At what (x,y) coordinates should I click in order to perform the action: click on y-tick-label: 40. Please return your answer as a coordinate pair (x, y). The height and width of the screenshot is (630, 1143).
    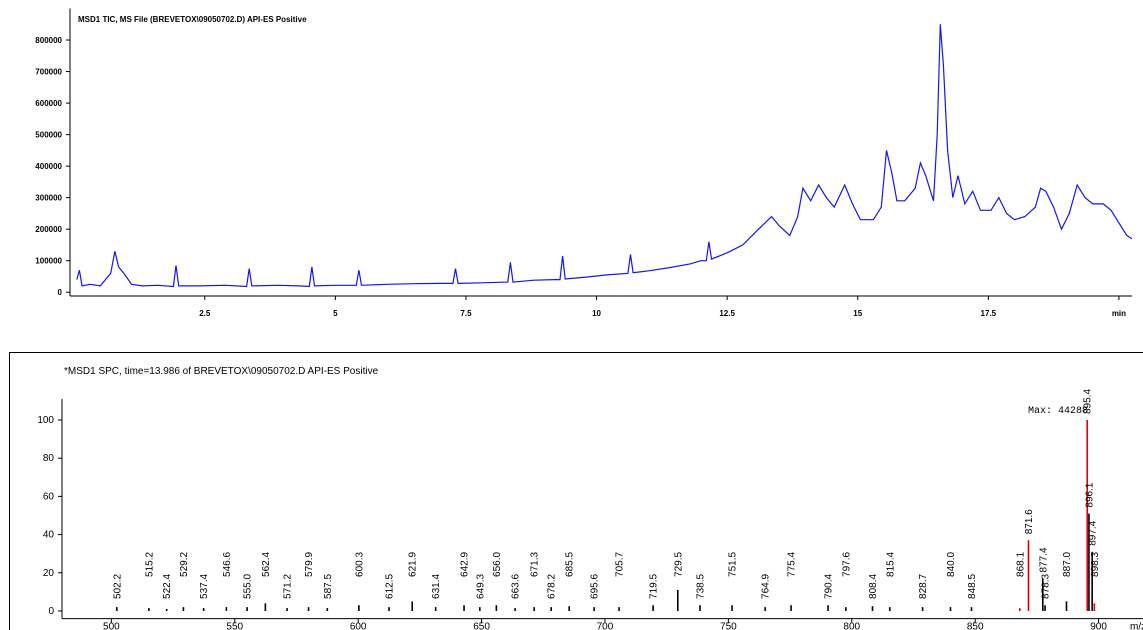
    Looking at the image, I should click on (49, 535).